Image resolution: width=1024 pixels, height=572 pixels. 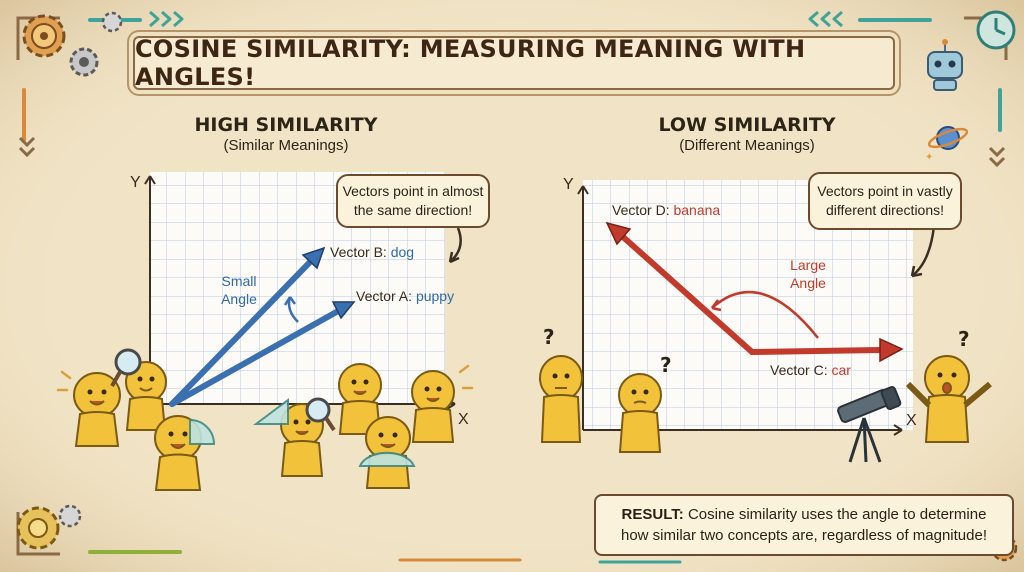 What do you see at coordinates (402, 252) in the screenshot?
I see `vector-b-word: dog` at bounding box center [402, 252].